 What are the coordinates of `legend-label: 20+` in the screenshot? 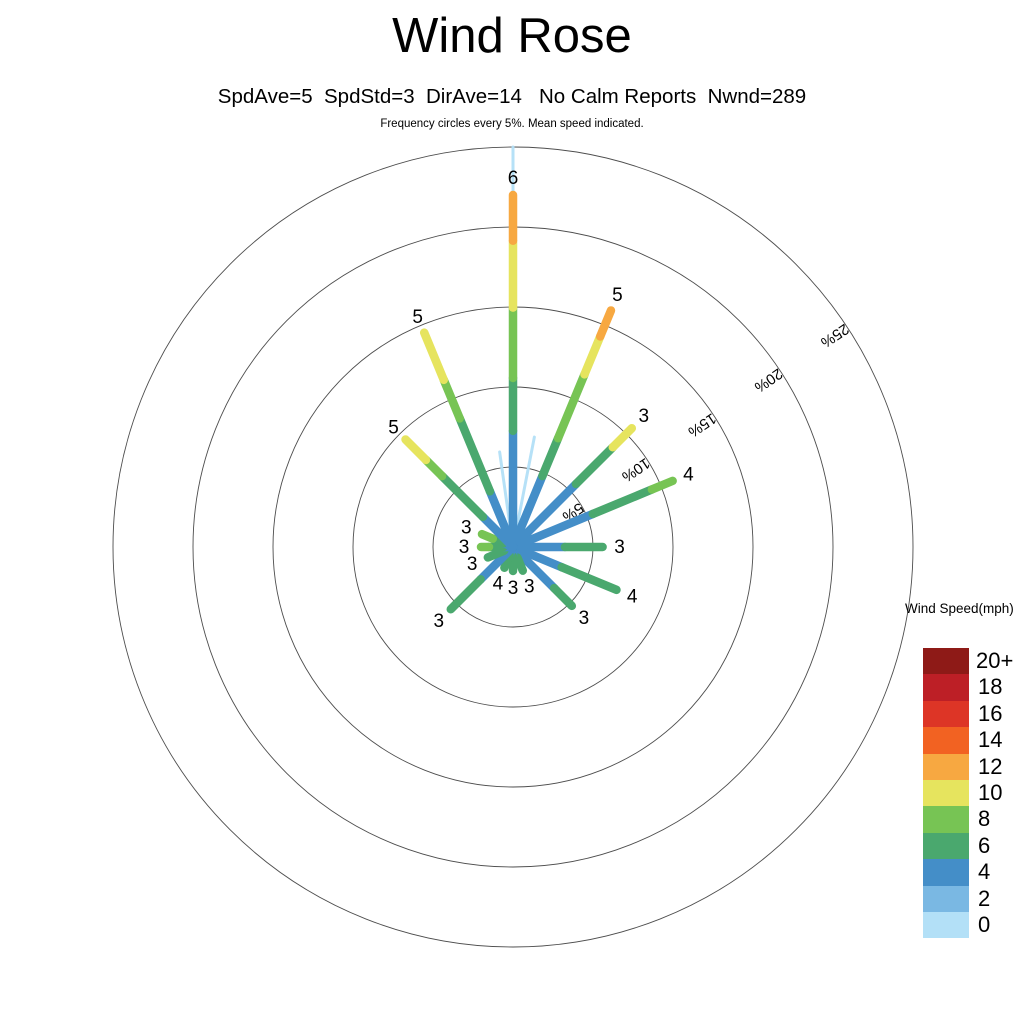 It's located at (995, 660).